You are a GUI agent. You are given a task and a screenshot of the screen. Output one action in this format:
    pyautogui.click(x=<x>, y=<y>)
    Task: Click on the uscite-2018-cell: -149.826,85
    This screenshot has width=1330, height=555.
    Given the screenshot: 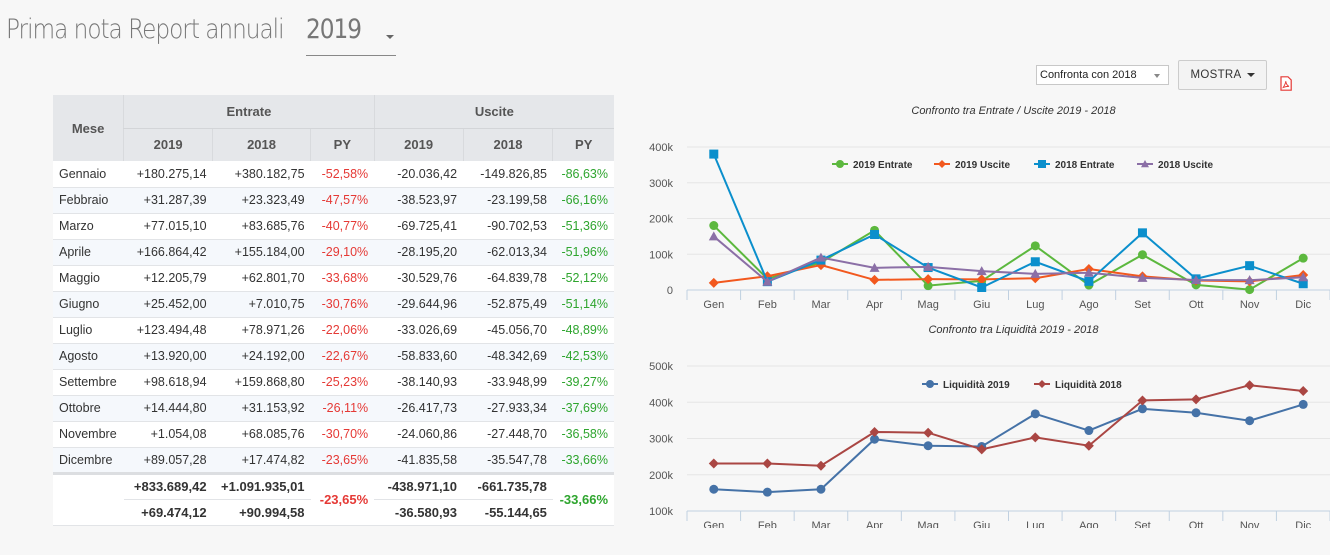 What is the action you would take?
    pyautogui.click(x=508, y=174)
    